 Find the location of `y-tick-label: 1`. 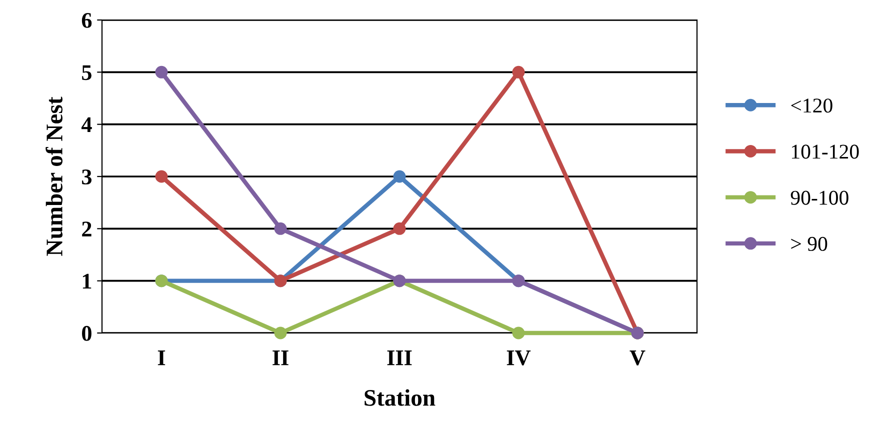

y-tick-label: 1 is located at coordinates (87, 281).